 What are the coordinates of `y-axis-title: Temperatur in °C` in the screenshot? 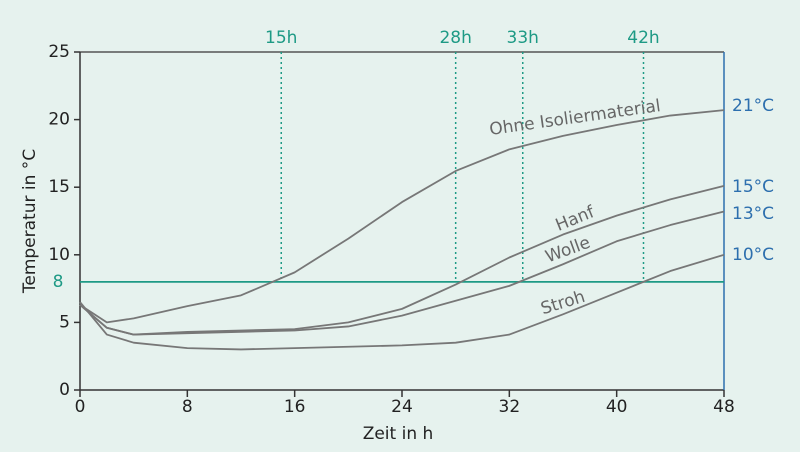 It's located at (30, 221).